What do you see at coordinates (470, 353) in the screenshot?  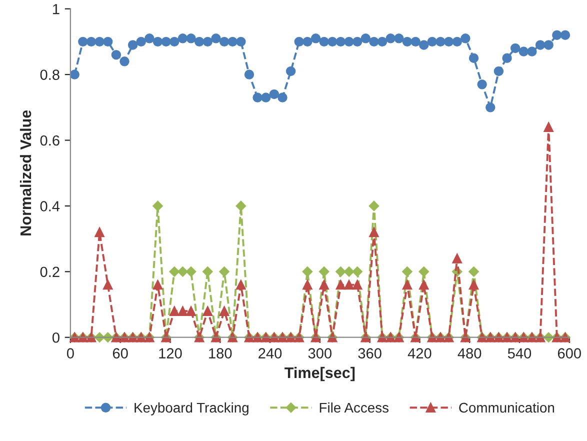 I see `x-tick-label: 480` at bounding box center [470, 353].